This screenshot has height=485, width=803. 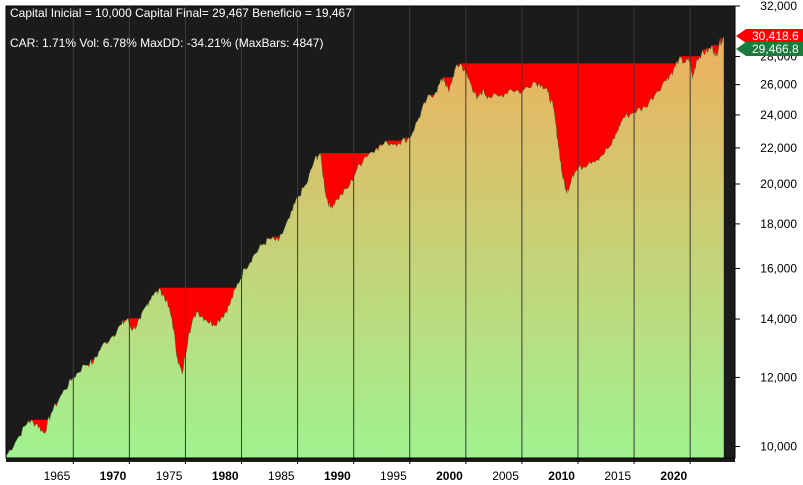 I want to click on x-axis-strip, so click(x=370, y=460).